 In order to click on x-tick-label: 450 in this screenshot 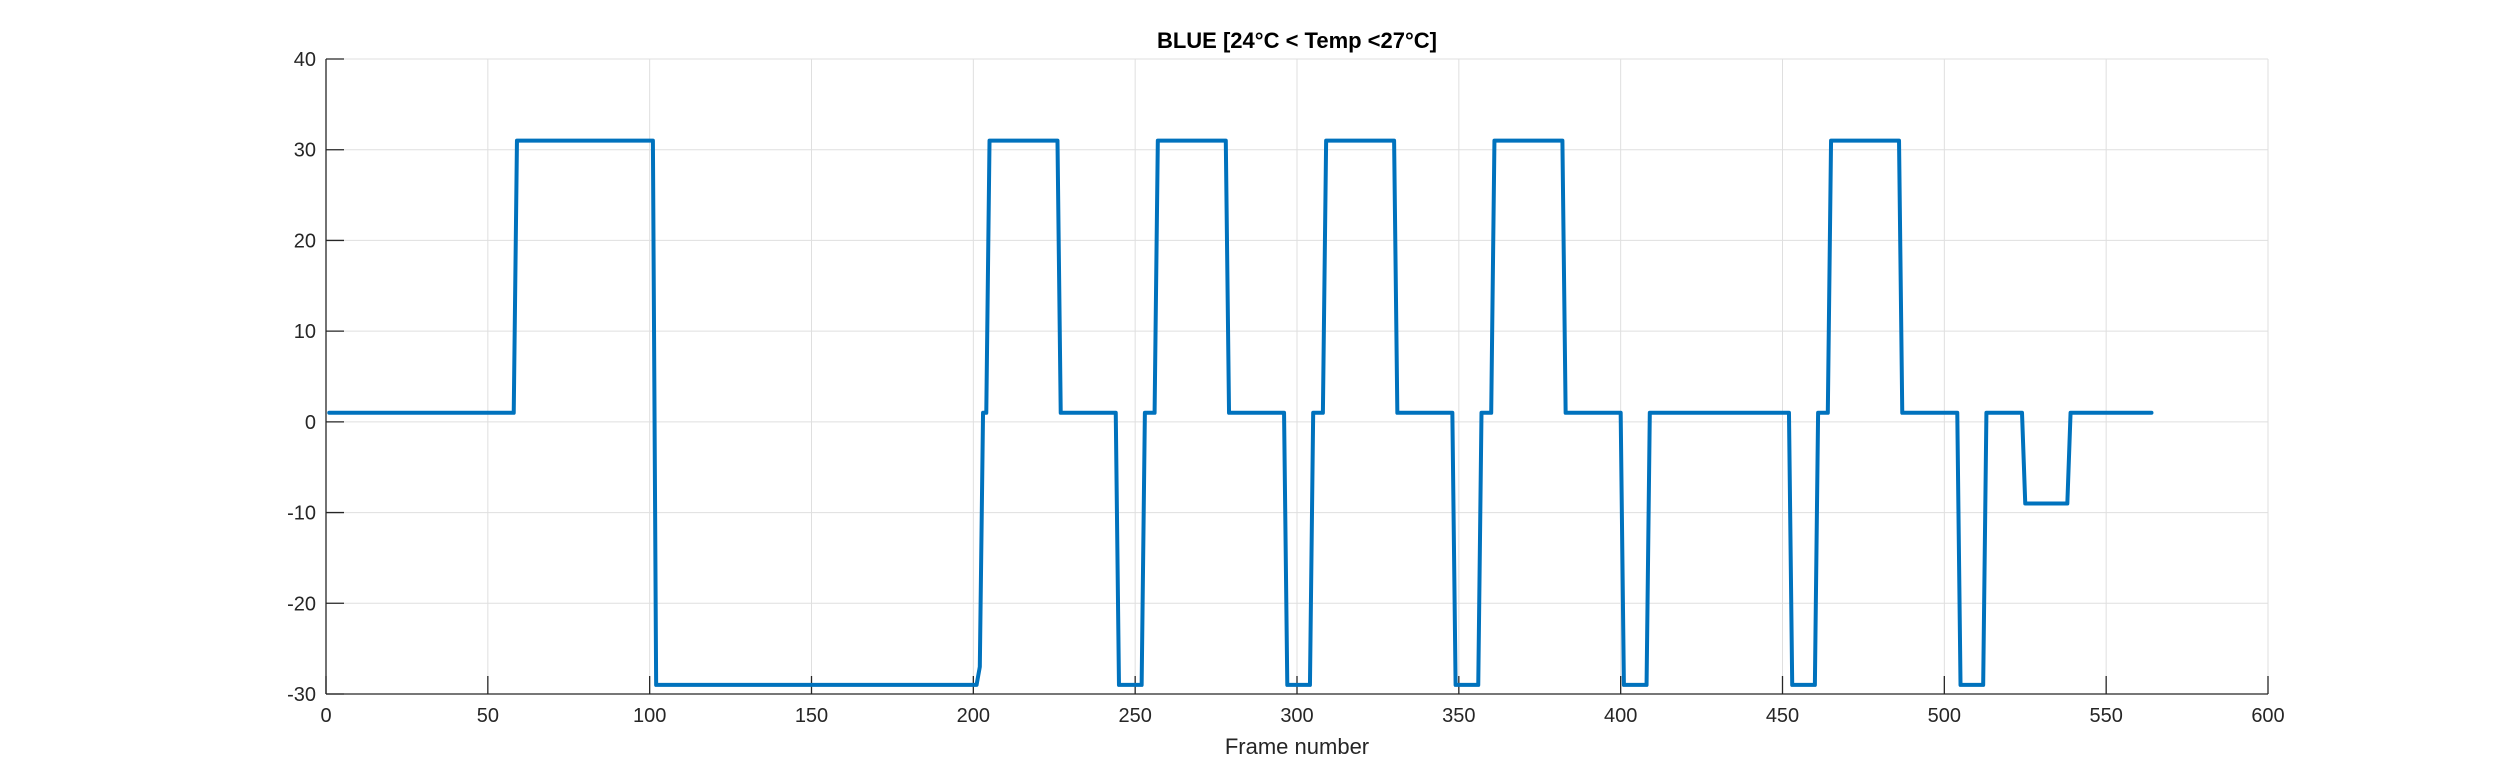, I will do `click(1782, 716)`.